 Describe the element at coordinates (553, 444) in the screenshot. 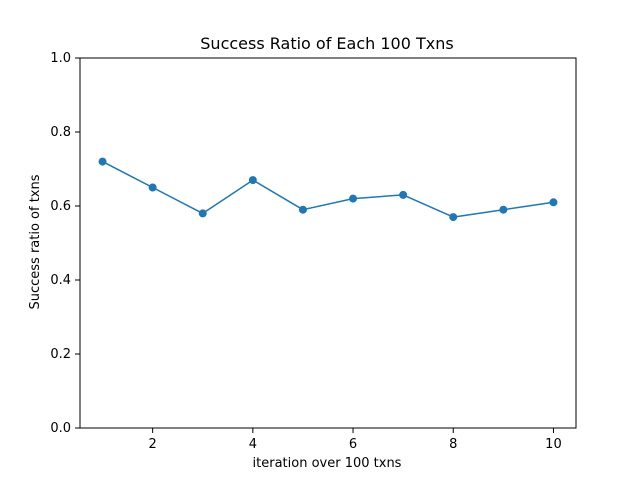

I see `x-tick-label: 10` at that location.